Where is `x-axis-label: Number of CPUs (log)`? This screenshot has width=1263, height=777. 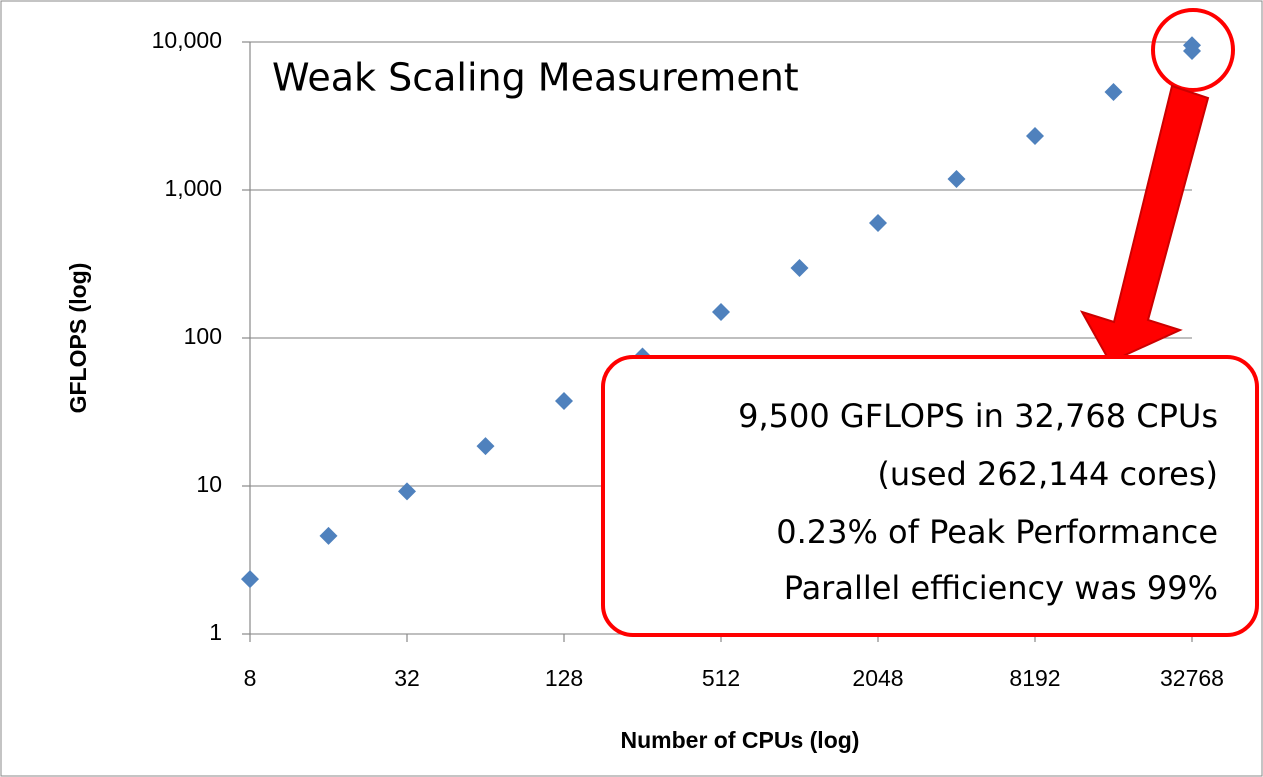
x-axis-label: Number of CPUs (log) is located at coordinates (740, 740).